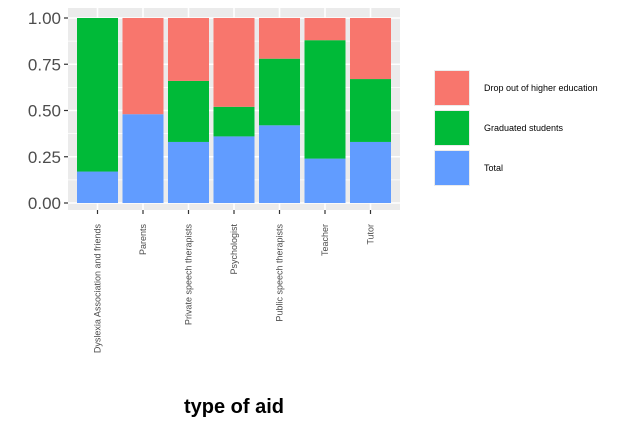 The height and width of the screenshot is (423, 628). Describe the element at coordinates (44, 157) in the screenshot. I see `y-tick-label: 0.25` at that location.